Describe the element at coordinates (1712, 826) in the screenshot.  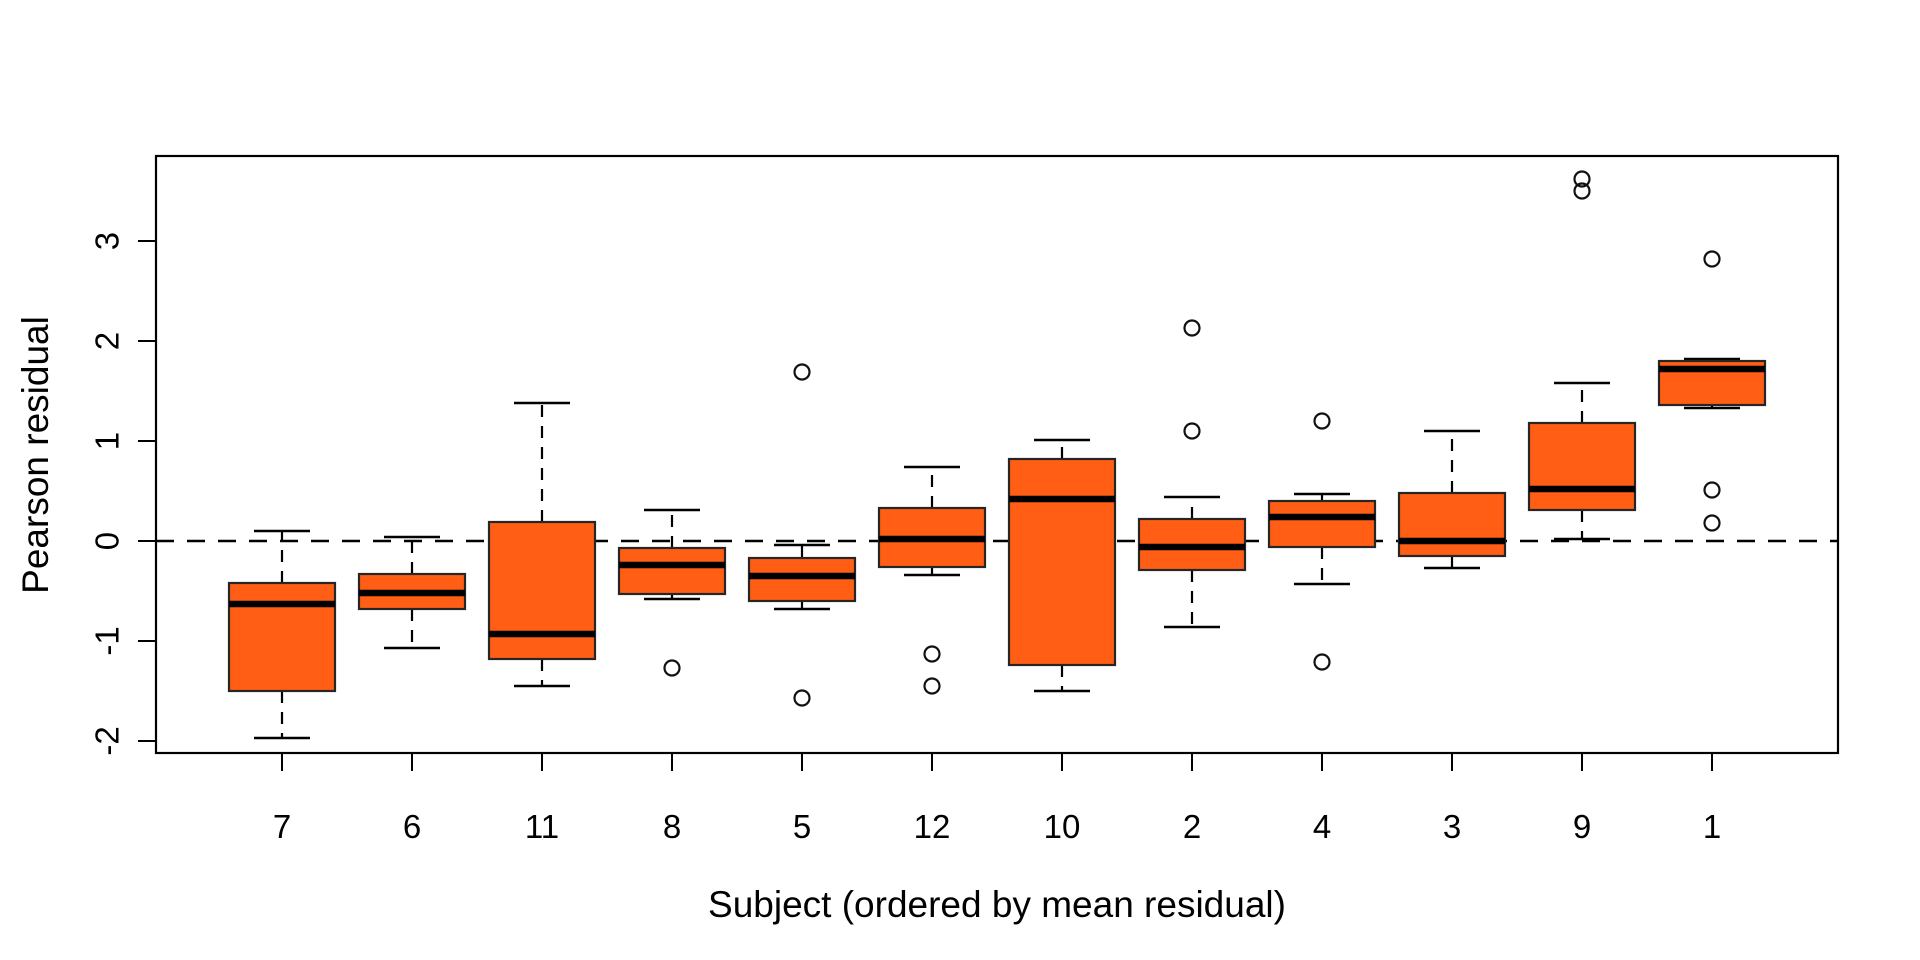
I see `x-tick-label: 1` at that location.